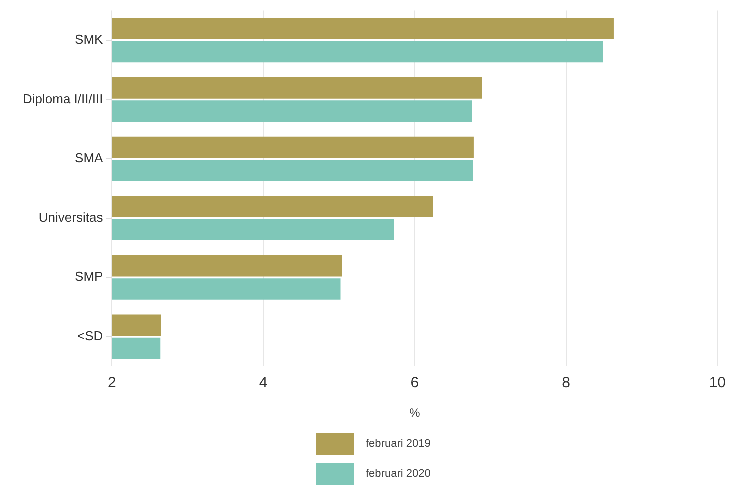  I want to click on y-tick-label: <SD, so click(91, 336).